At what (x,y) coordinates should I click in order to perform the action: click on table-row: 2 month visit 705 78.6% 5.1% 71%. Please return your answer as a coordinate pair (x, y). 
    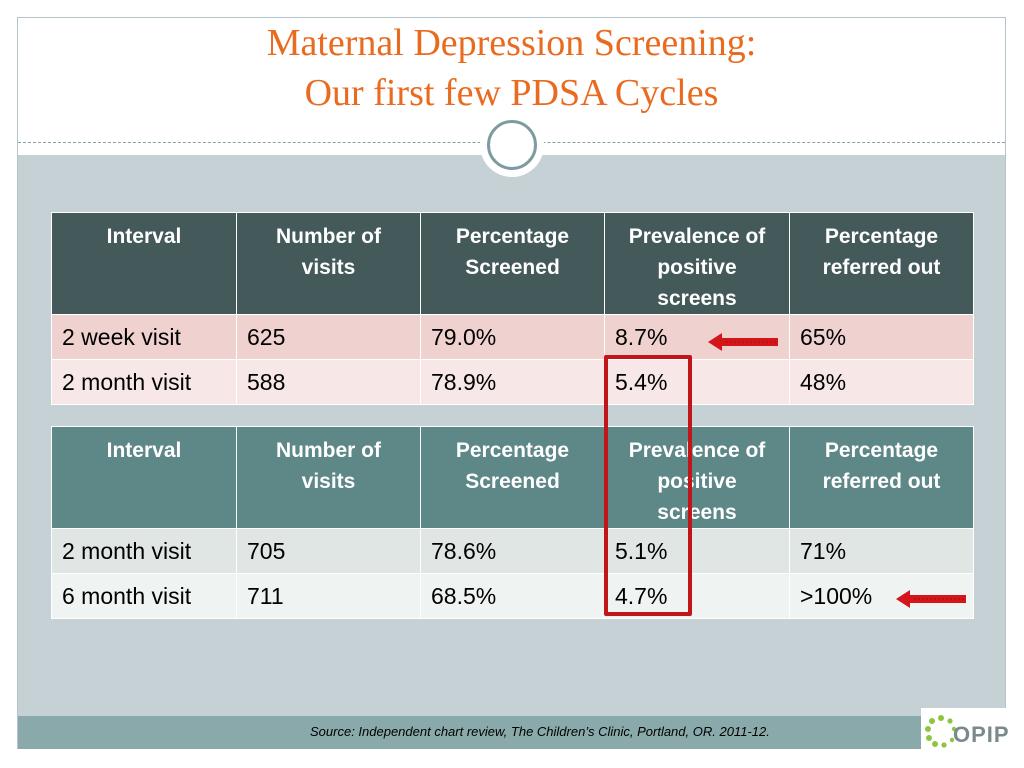
    Looking at the image, I should click on (512, 551).